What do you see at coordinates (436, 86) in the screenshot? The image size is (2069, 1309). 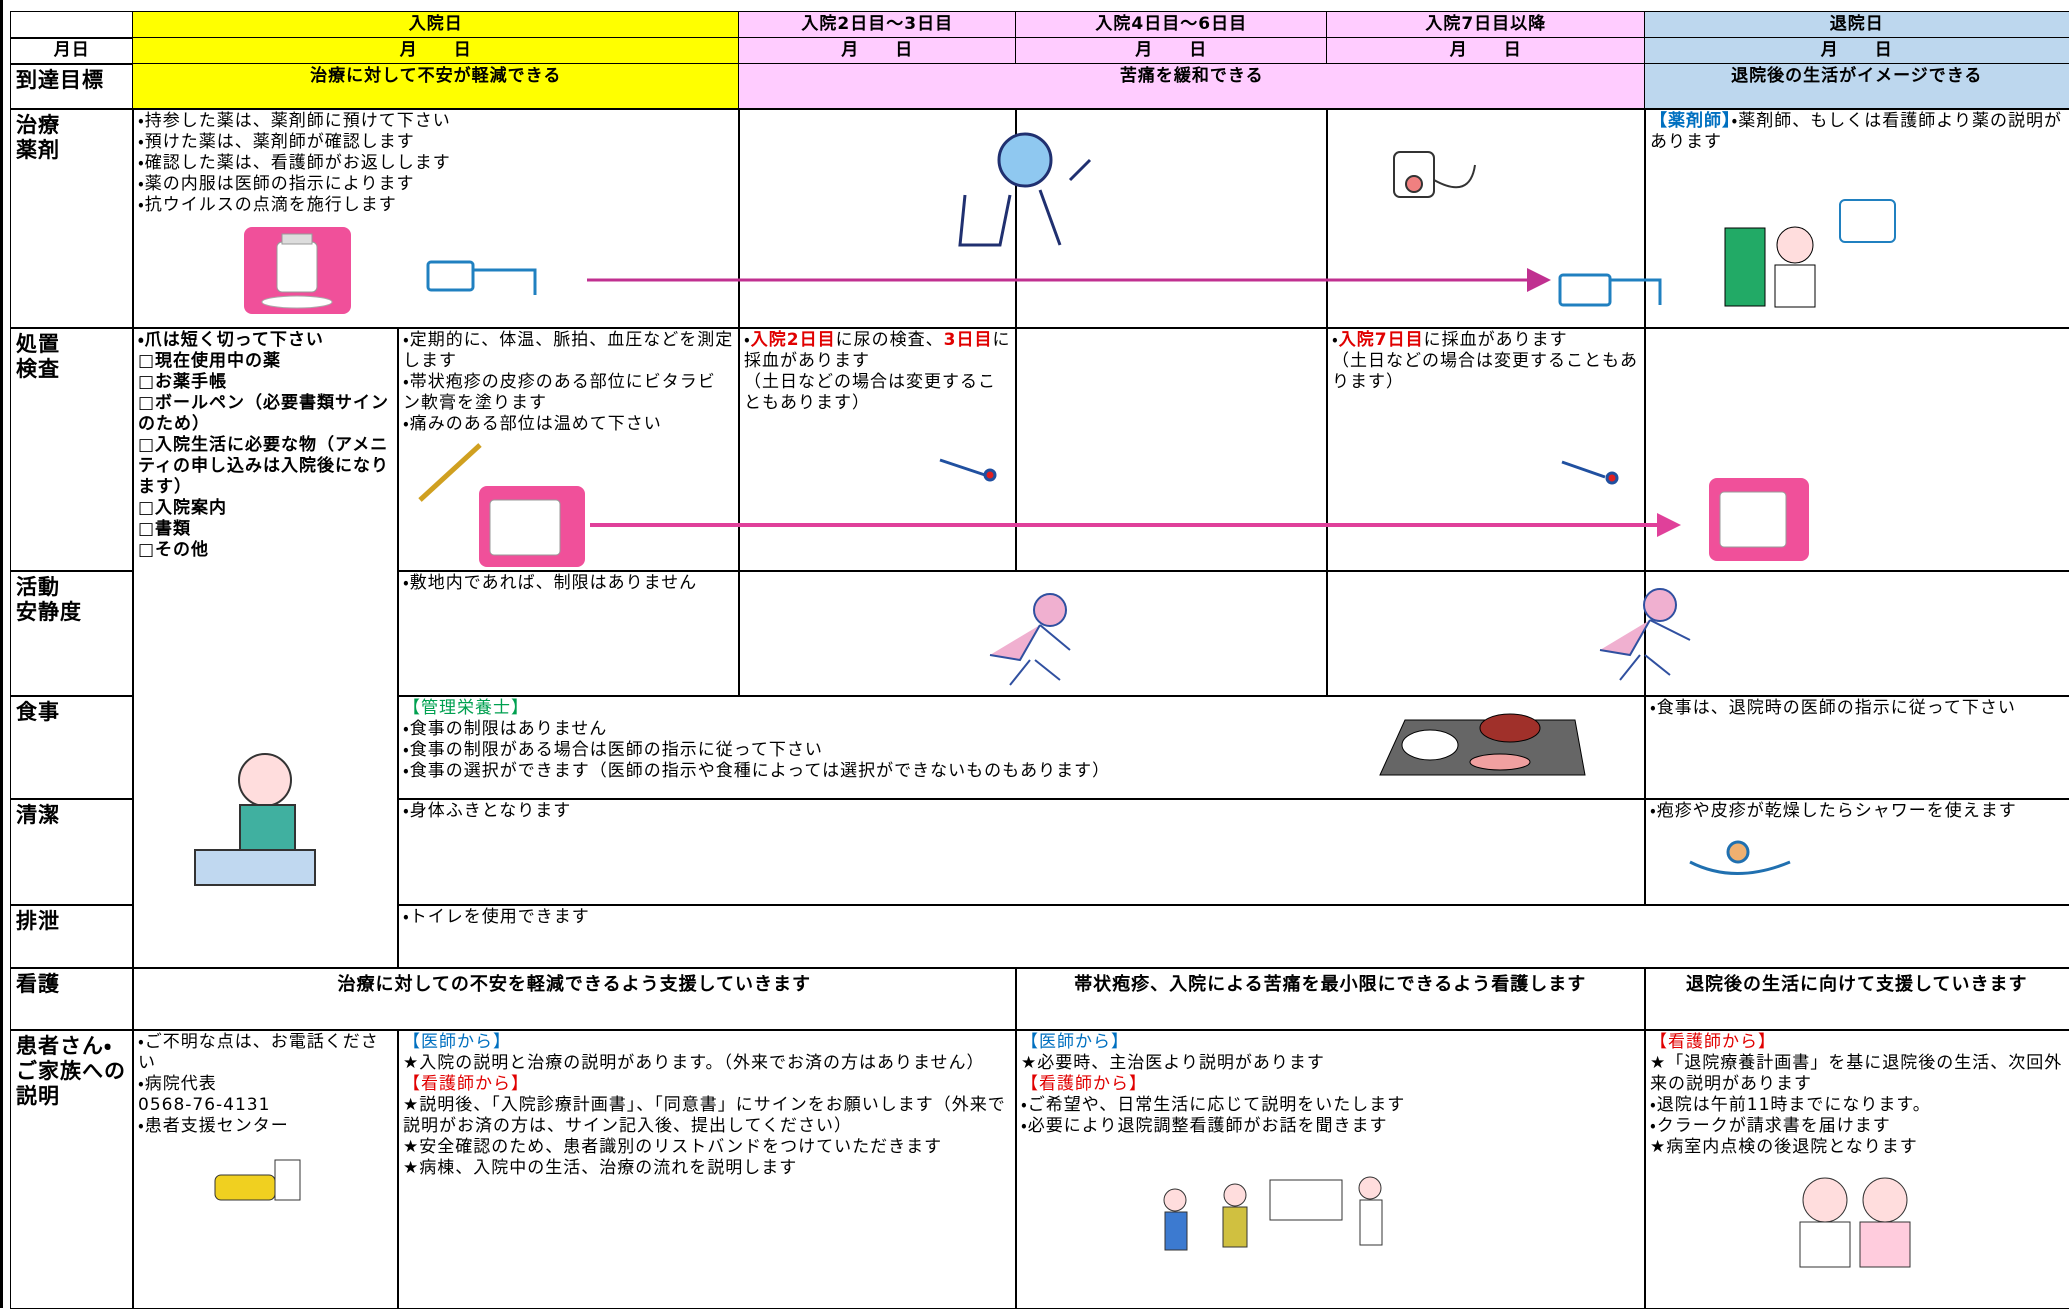 I see `table-cell: 治療に対して不安が軽減できる` at bounding box center [436, 86].